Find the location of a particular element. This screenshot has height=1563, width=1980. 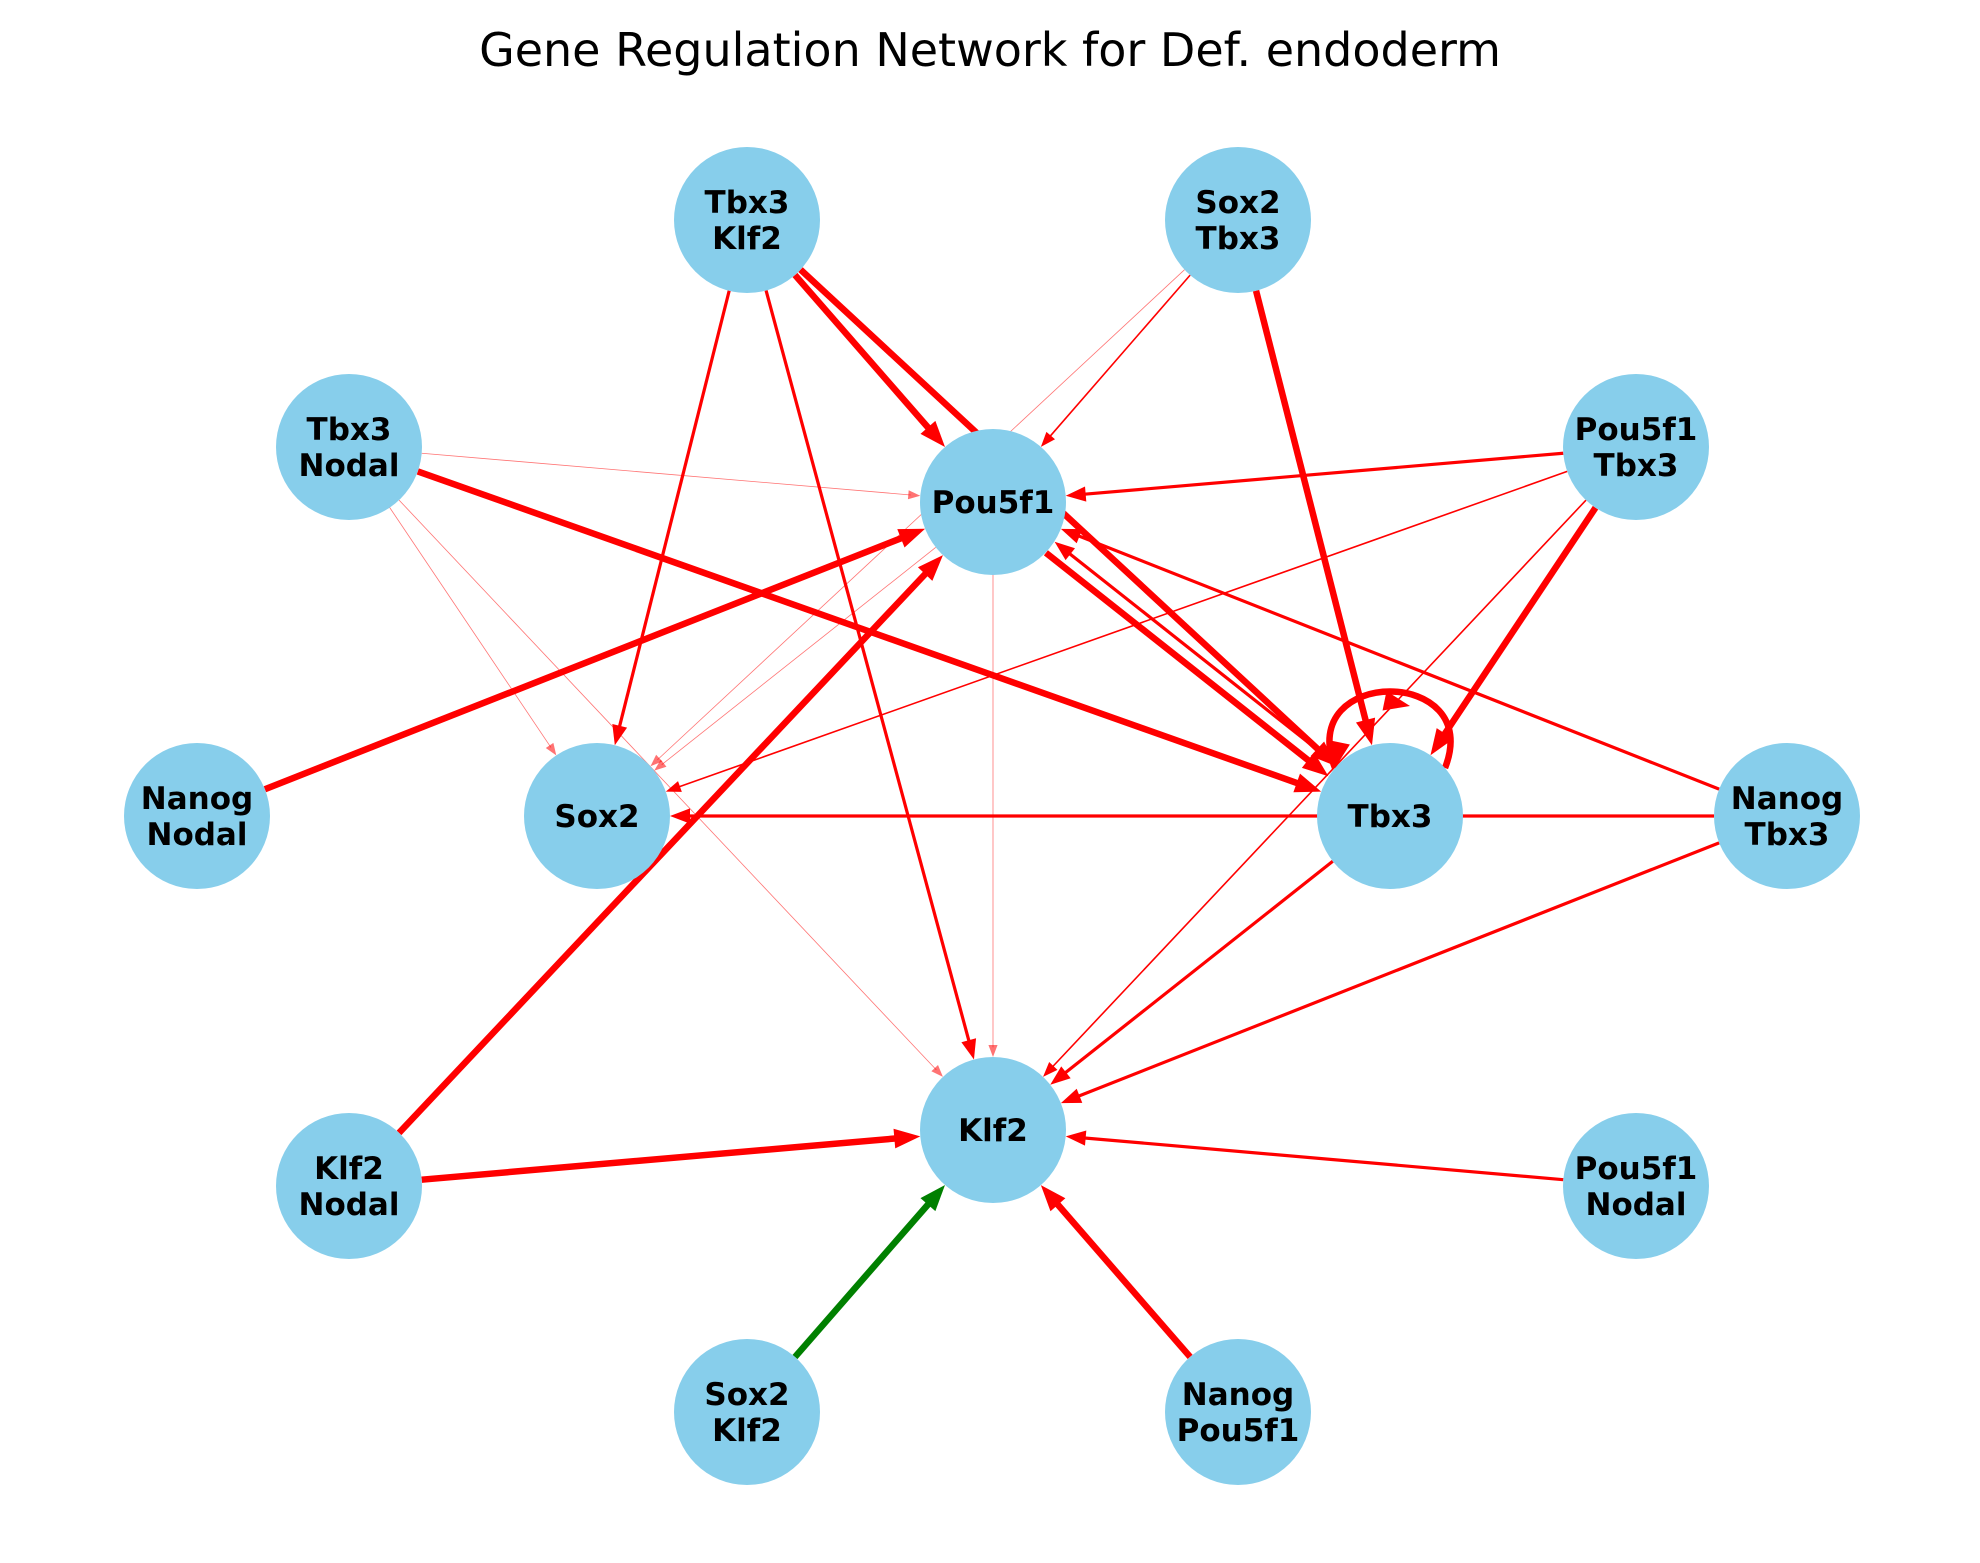

edge-pou5f1_tbx3-to-pou5f1 is located at coordinates (1314, 476).